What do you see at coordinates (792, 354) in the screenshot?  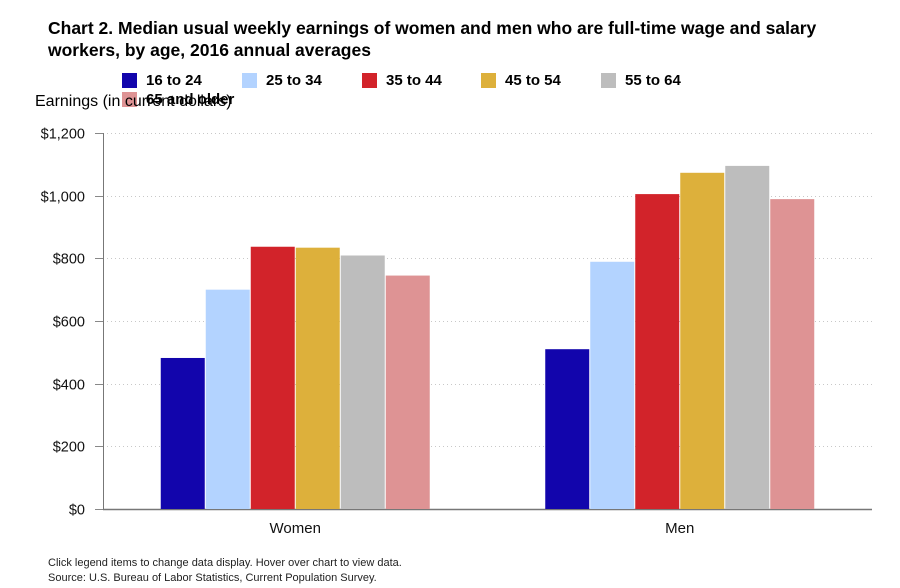 I see `bar-men-65-and-older: 65 and older: 989` at bounding box center [792, 354].